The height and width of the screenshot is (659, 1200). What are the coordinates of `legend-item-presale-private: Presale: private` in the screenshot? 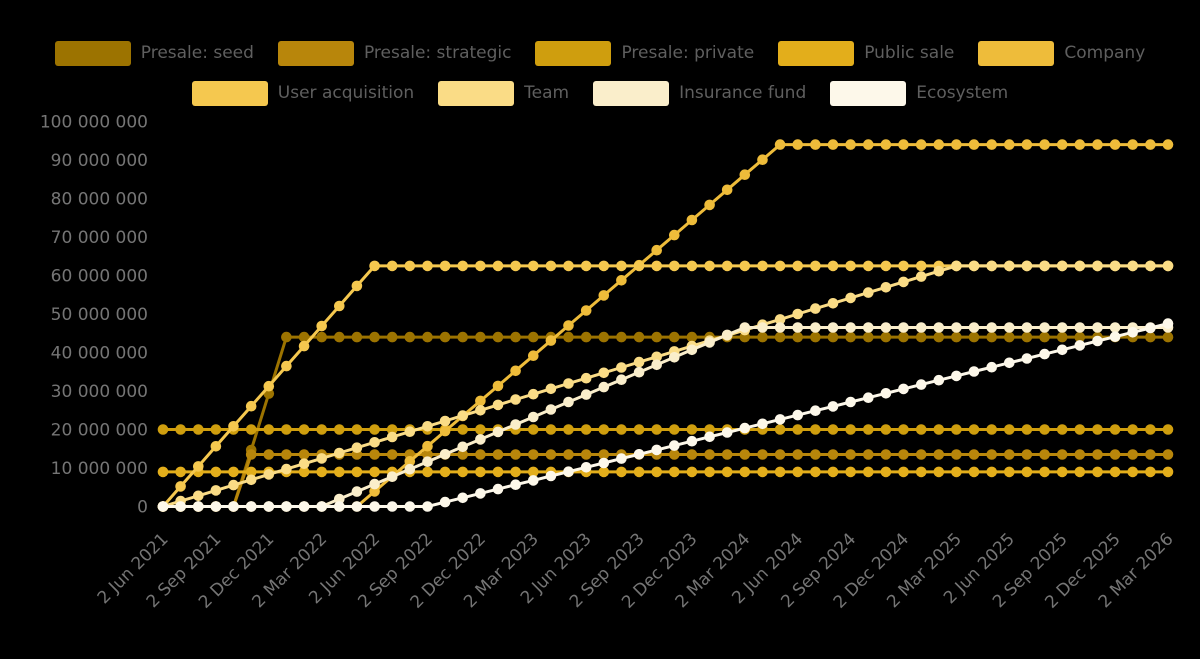 It's located at (644, 53).